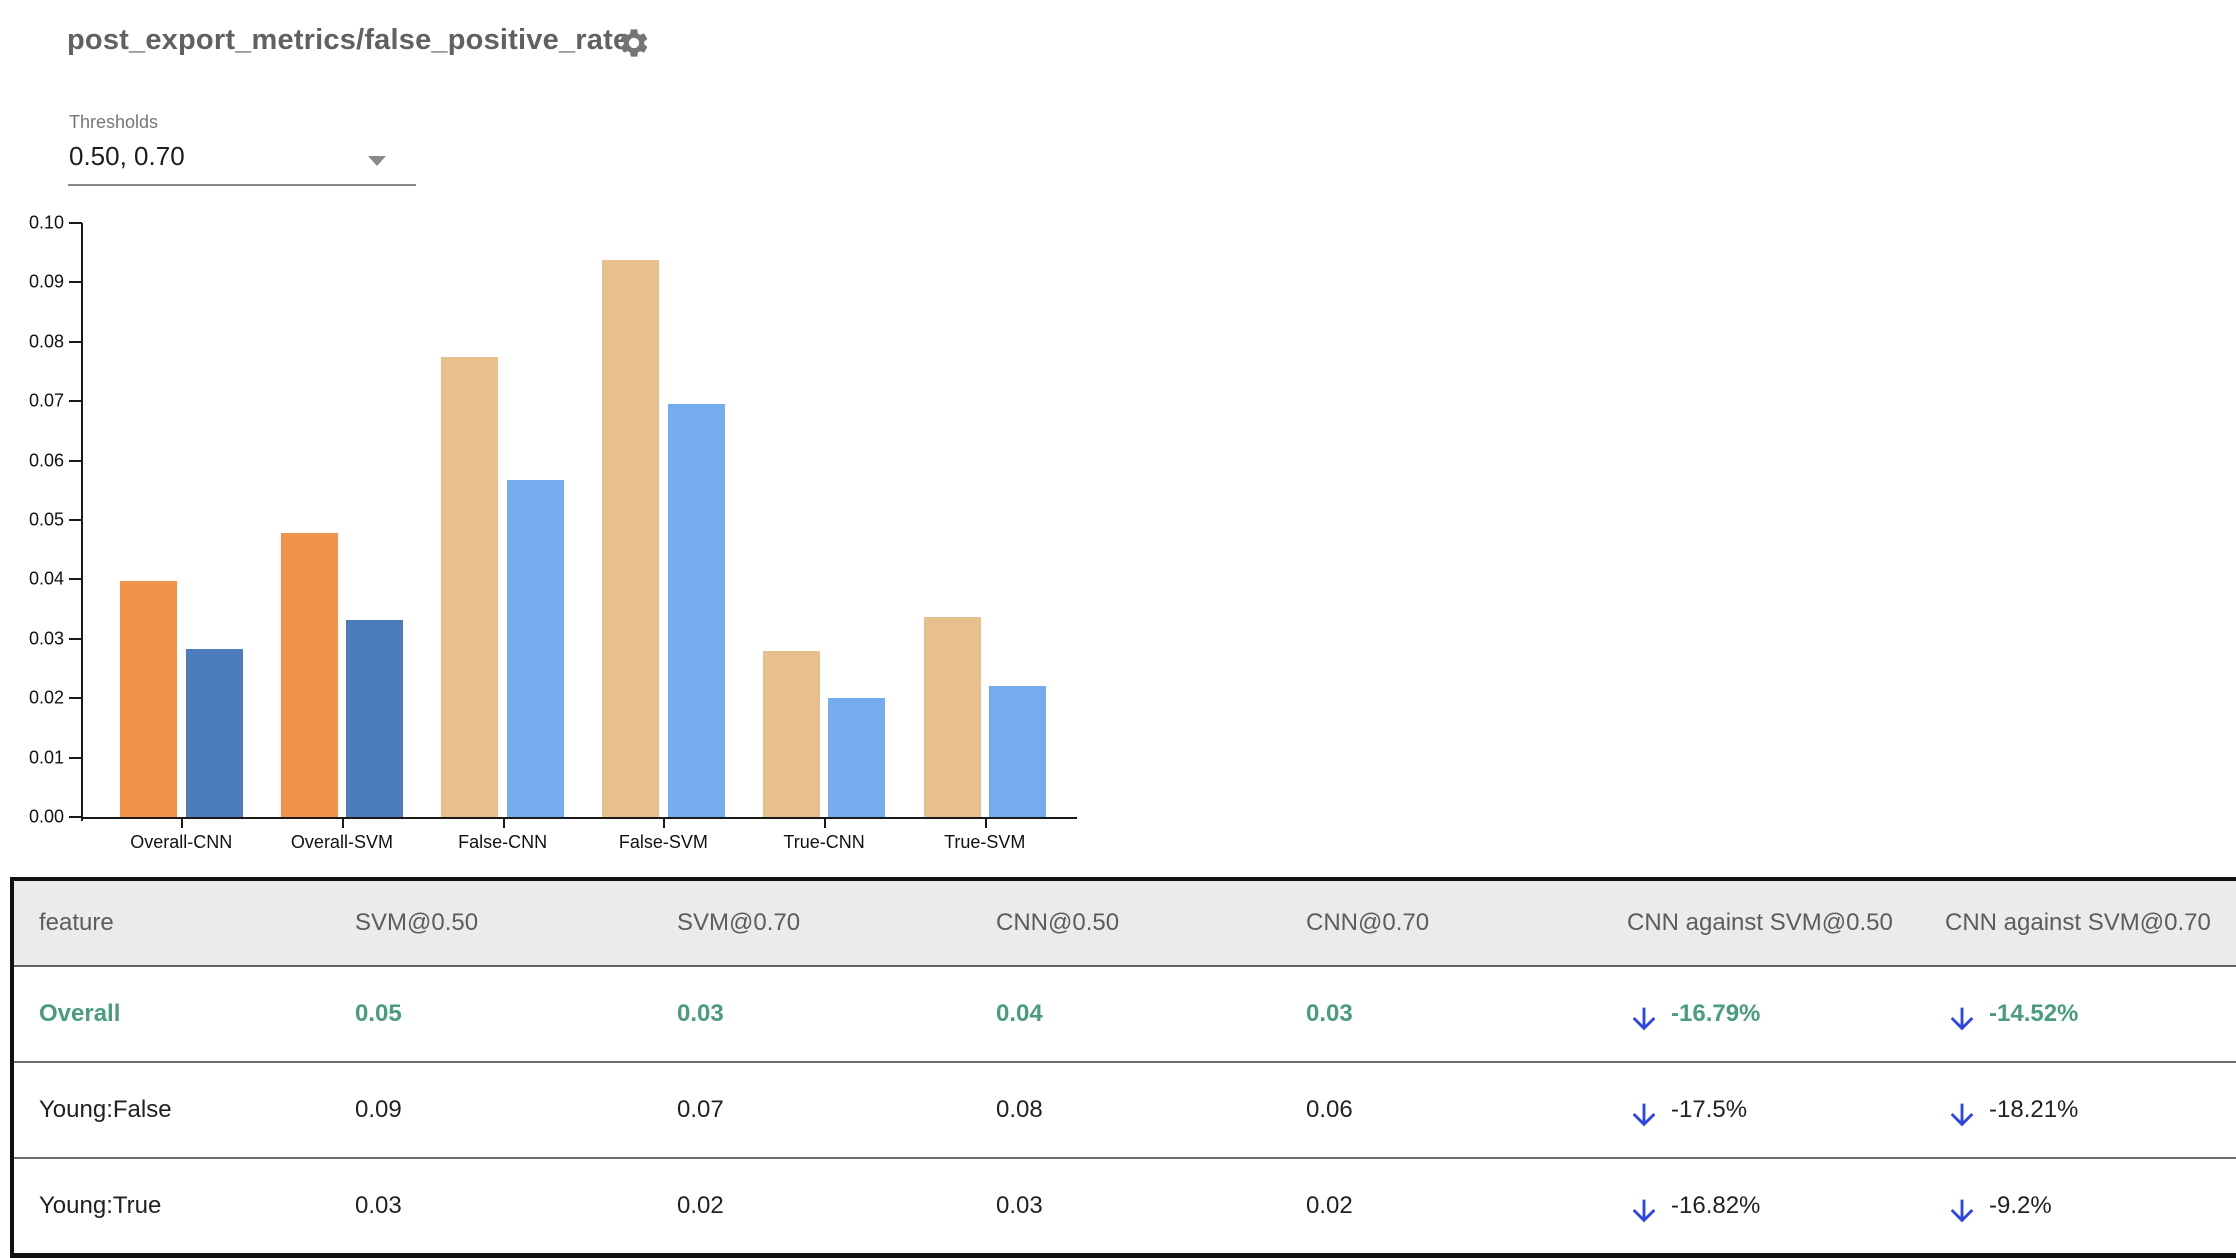 This screenshot has height=1258, width=2236. Describe the element at coordinates (1760, 922) in the screenshot. I see `column-header: CNN against SVM@0.50` at that location.